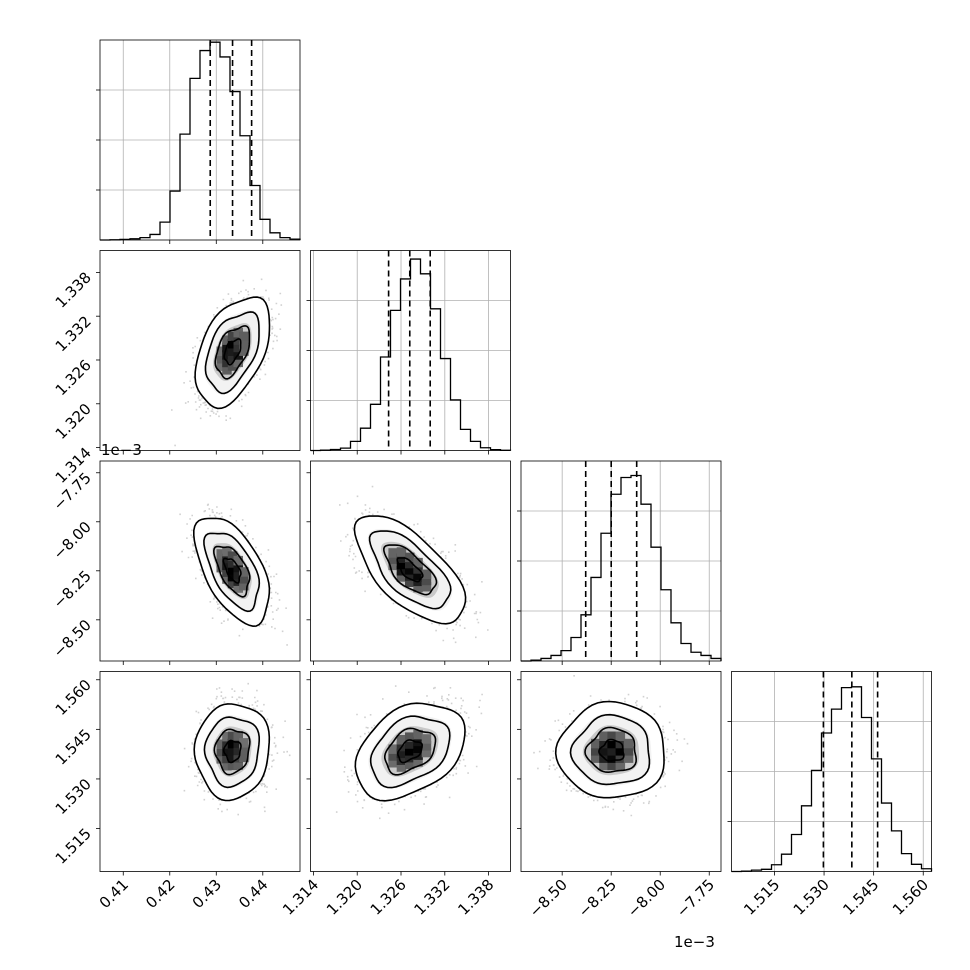  I want to click on x-tick-label: −8.25, so click(597, 898).